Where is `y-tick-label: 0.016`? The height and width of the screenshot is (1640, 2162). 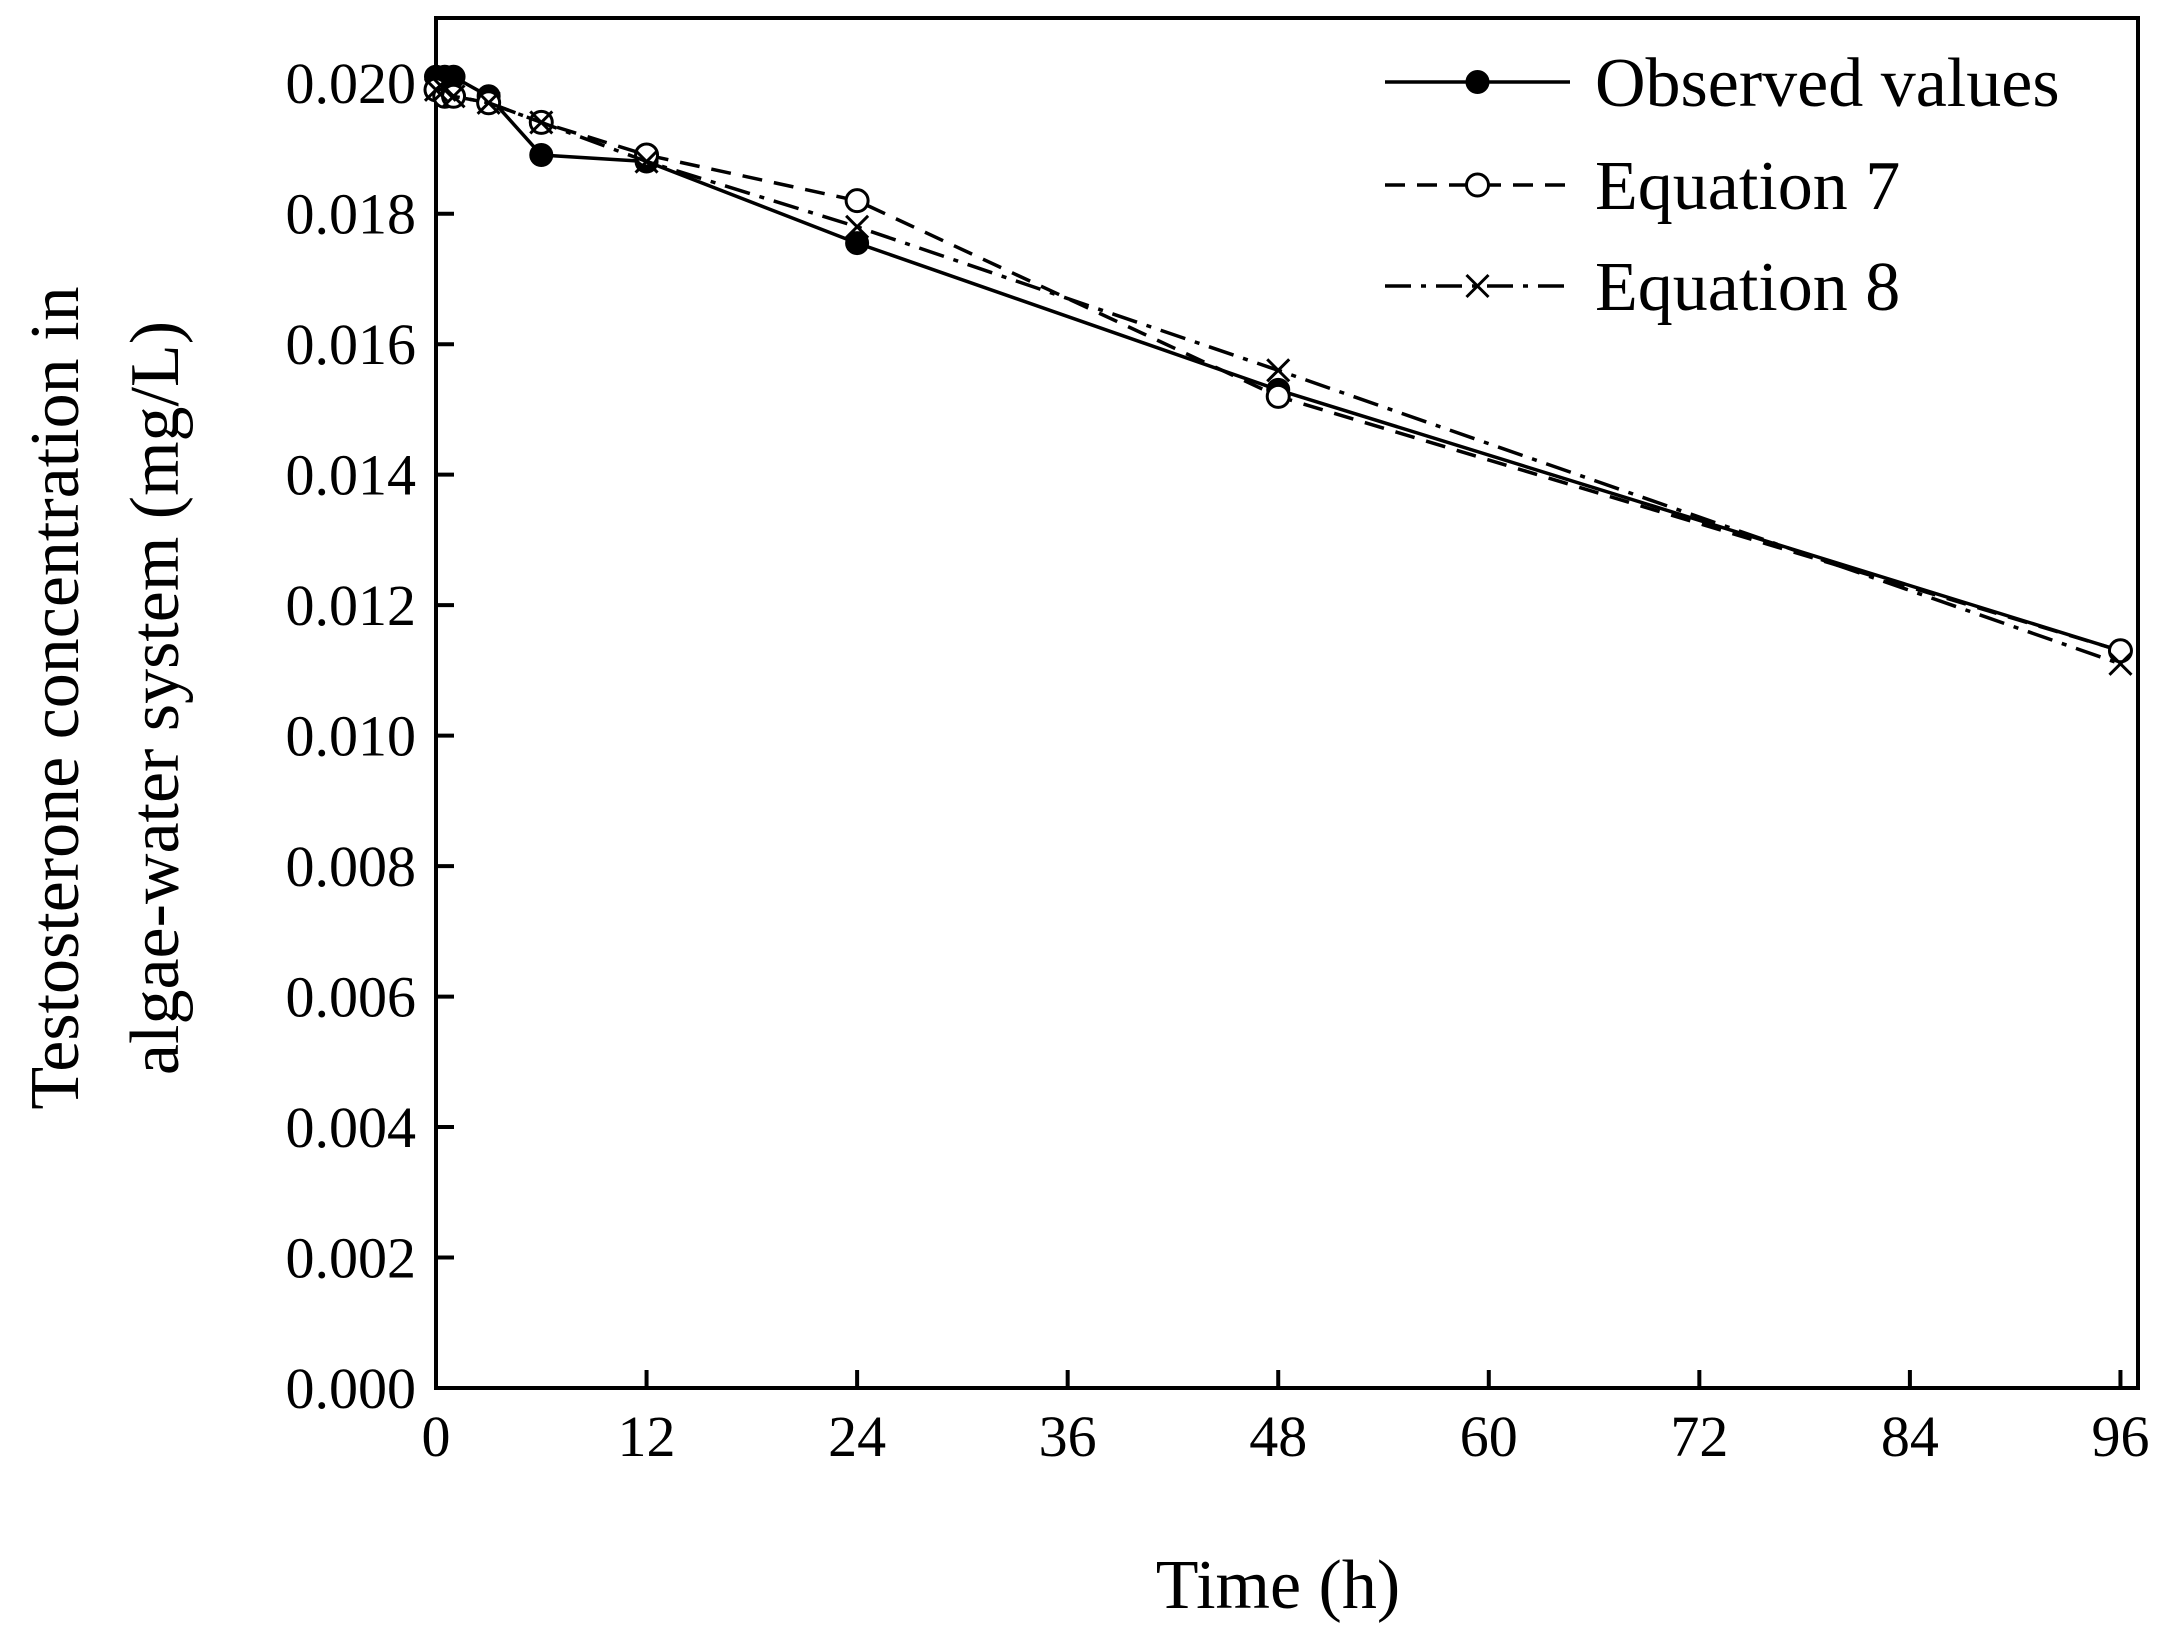 y-tick-label: 0.016 is located at coordinates (351, 344).